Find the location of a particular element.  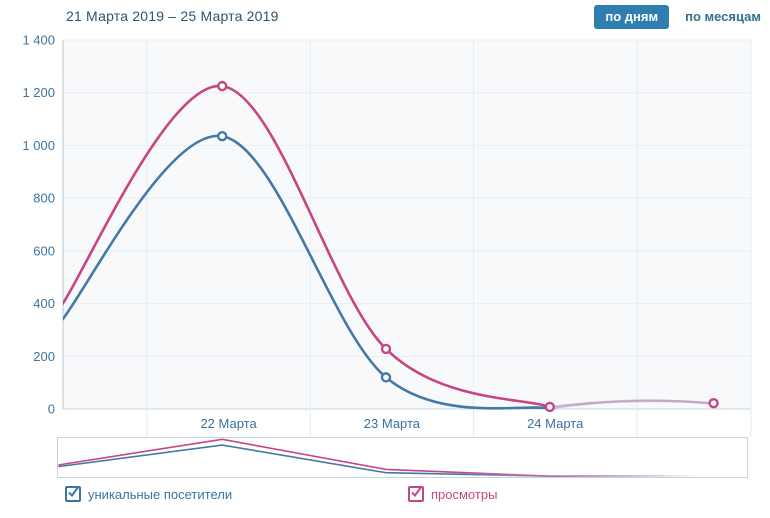

mode-switch: по дням по месяцам is located at coordinates (678, 17).